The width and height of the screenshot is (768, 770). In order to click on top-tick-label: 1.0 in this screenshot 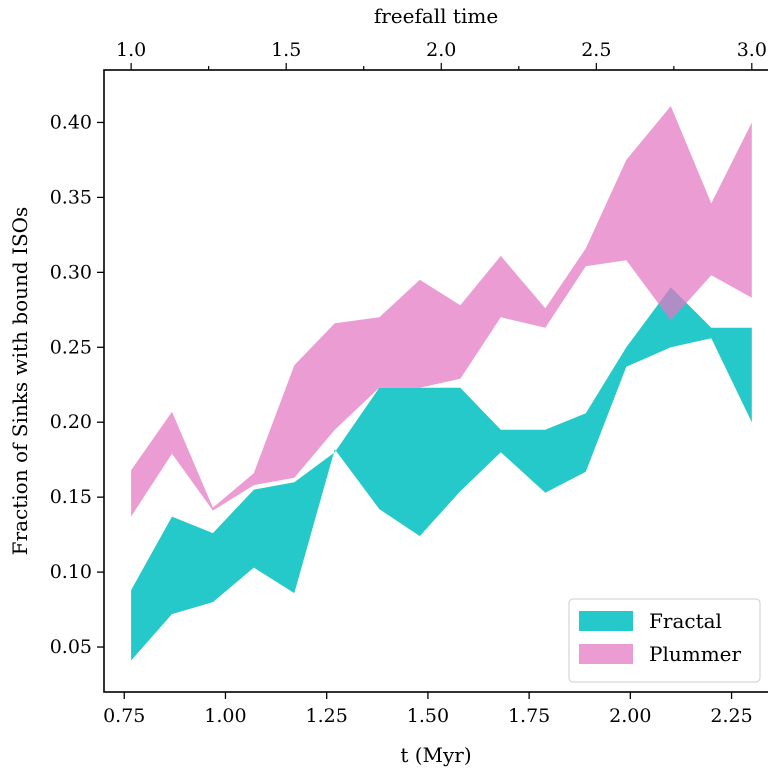, I will do `click(131, 50)`.